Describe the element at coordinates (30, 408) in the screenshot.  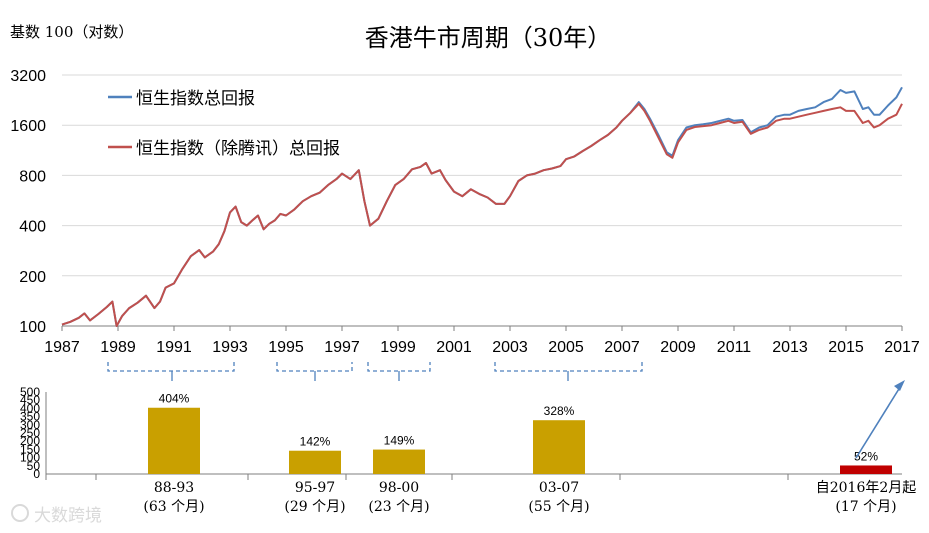
I see `bar-y-tick-label: 400` at that location.